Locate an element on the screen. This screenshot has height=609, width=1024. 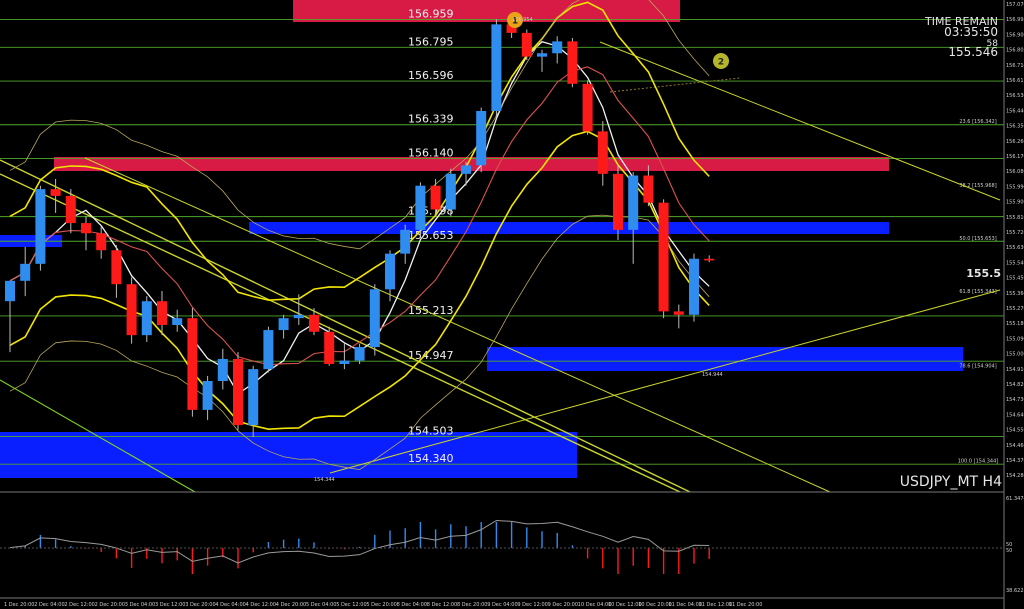
price-tick-26: 154.730 is located at coordinates (1015, 400).